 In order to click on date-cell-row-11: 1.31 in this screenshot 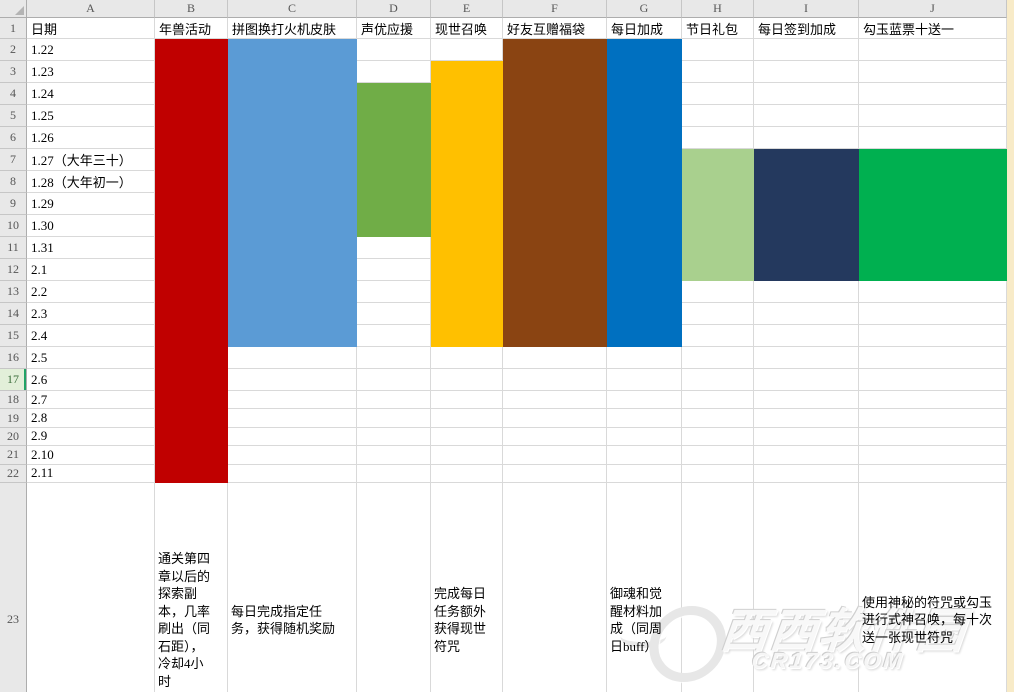, I will do `click(91, 248)`.